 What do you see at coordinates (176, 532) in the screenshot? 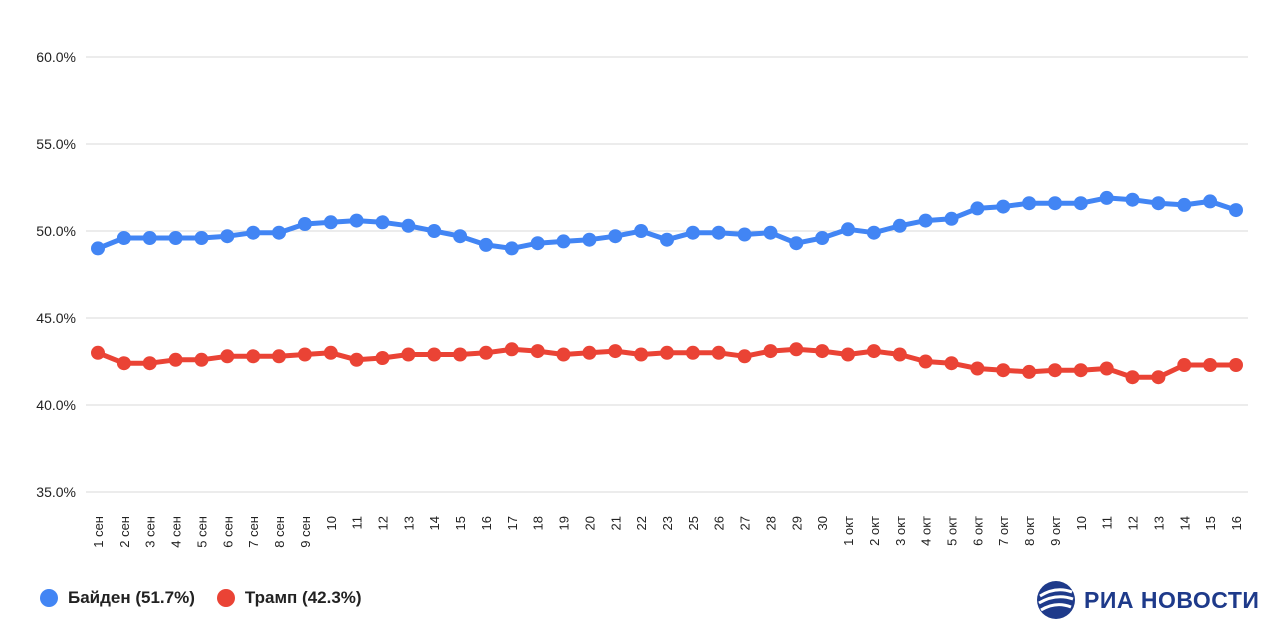
I see `x-tick-label: 4 сен` at bounding box center [176, 532].